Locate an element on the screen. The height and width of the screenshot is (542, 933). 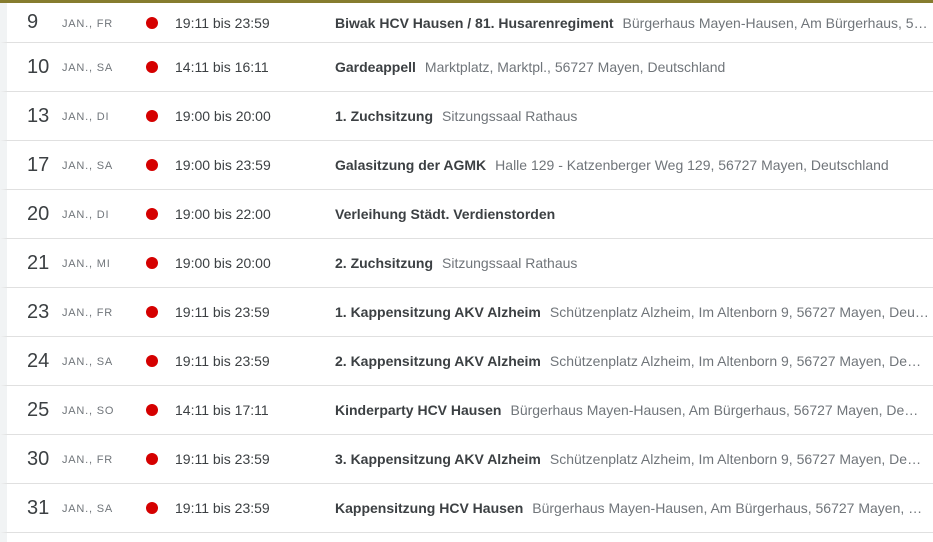
event-title: Biwak HCV Hausen / 81. Husarenregiment is located at coordinates (474, 22).